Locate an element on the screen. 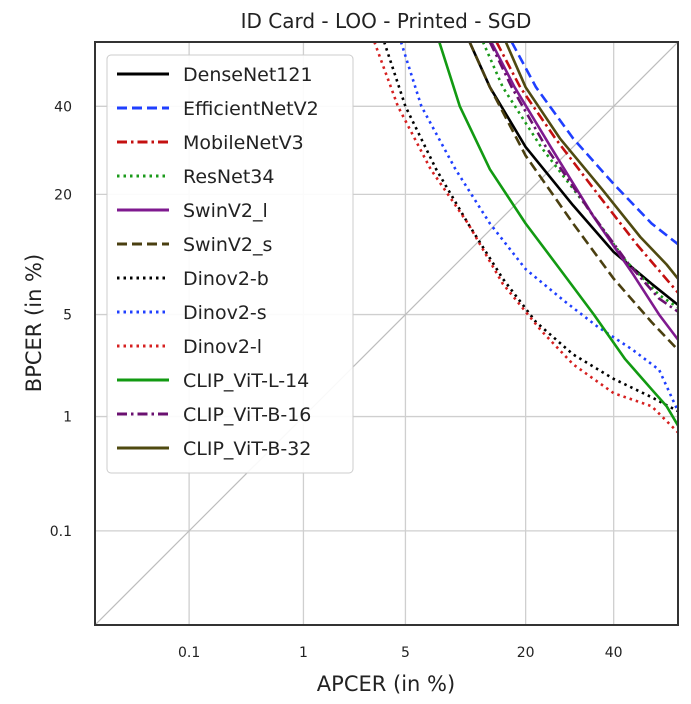  x-tick-label: 0.1 is located at coordinates (189, 653).